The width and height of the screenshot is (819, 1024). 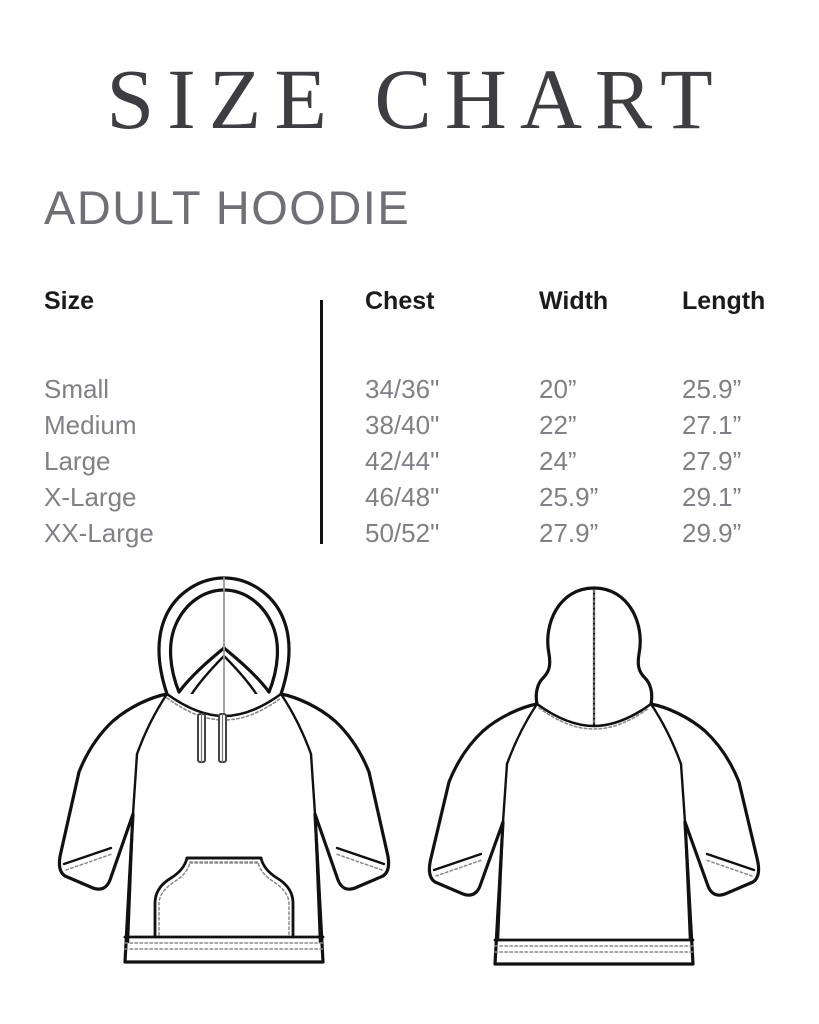 I want to click on table-row: Medium, so click(x=90, y=425).